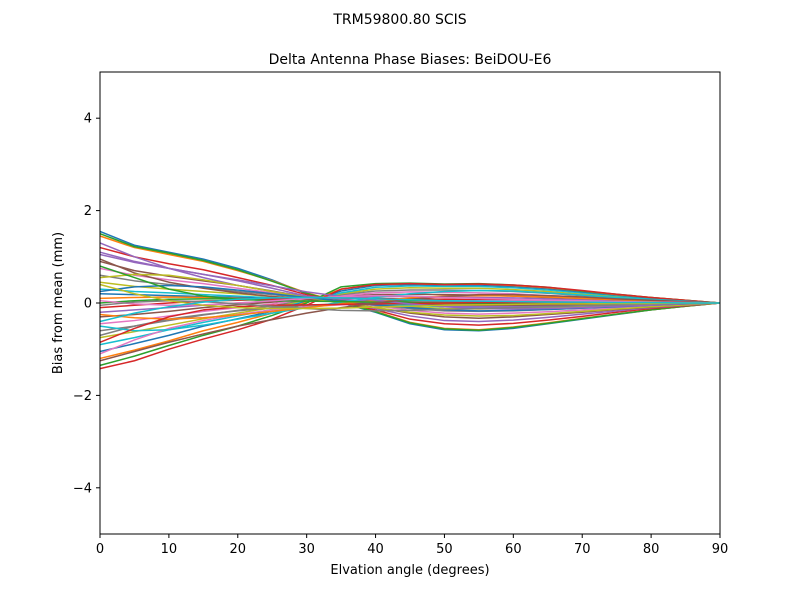 The width and height of the screenshot is (800, 600). What do you see at coordinates (651, 549) in the screenshot?
I see `x-tick-label: 80` at bounding box center [651, 549].